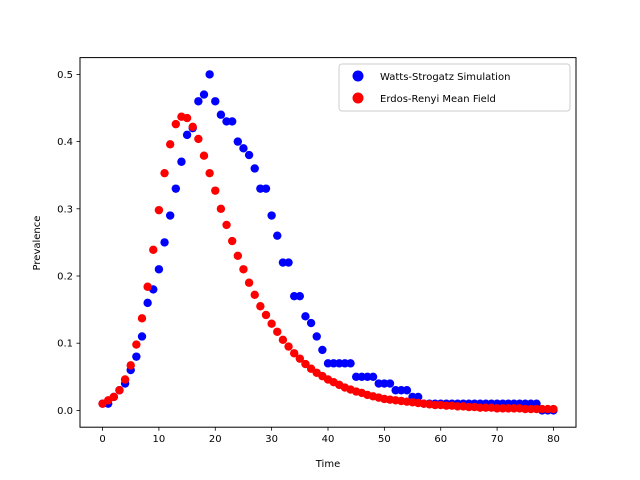 This screenshot has height=480, width=640. What do you see at coordinates (271, 439) in the screenshot?
I see `x-tick-label: 30` at bounding box center [271, 439].